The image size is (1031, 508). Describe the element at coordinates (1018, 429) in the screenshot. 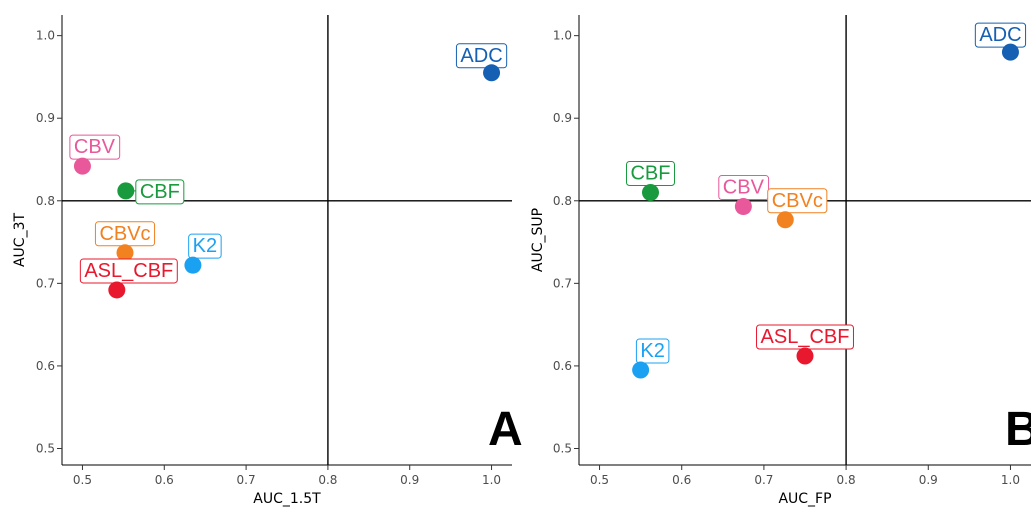

I see `panel-tag: B` at that location.